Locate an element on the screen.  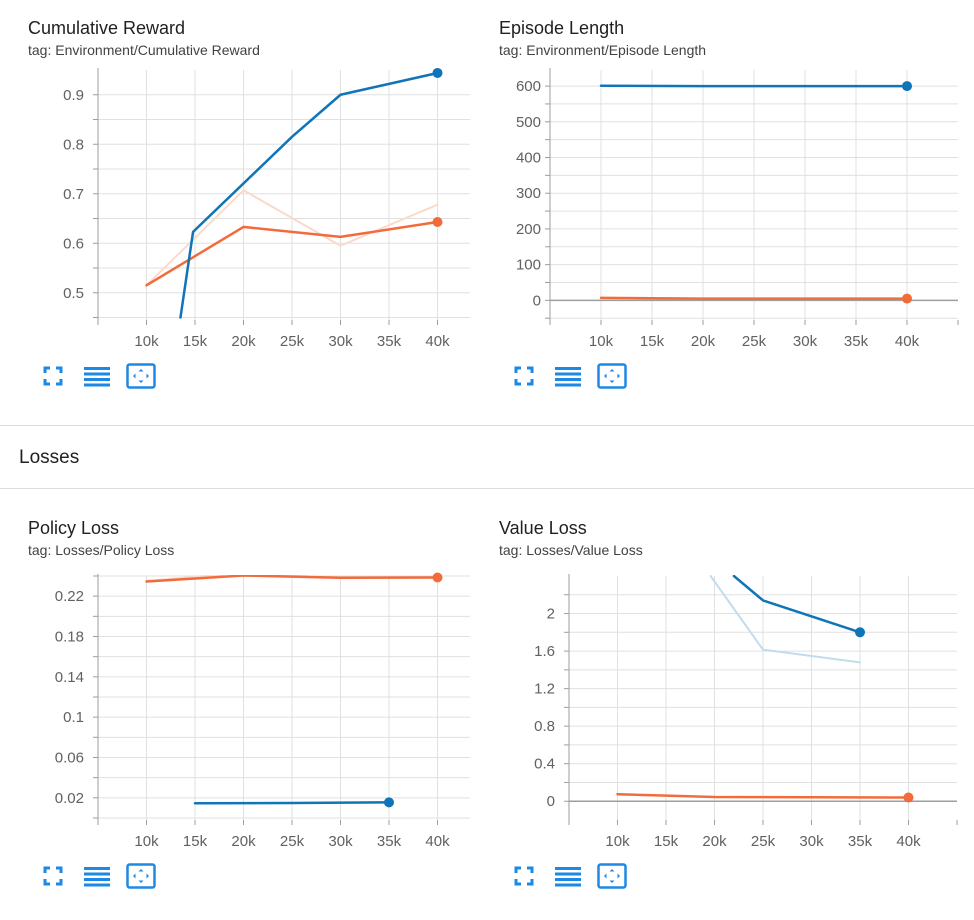
chart-title: Cumulative Reward is located at coordinates (107, 28).